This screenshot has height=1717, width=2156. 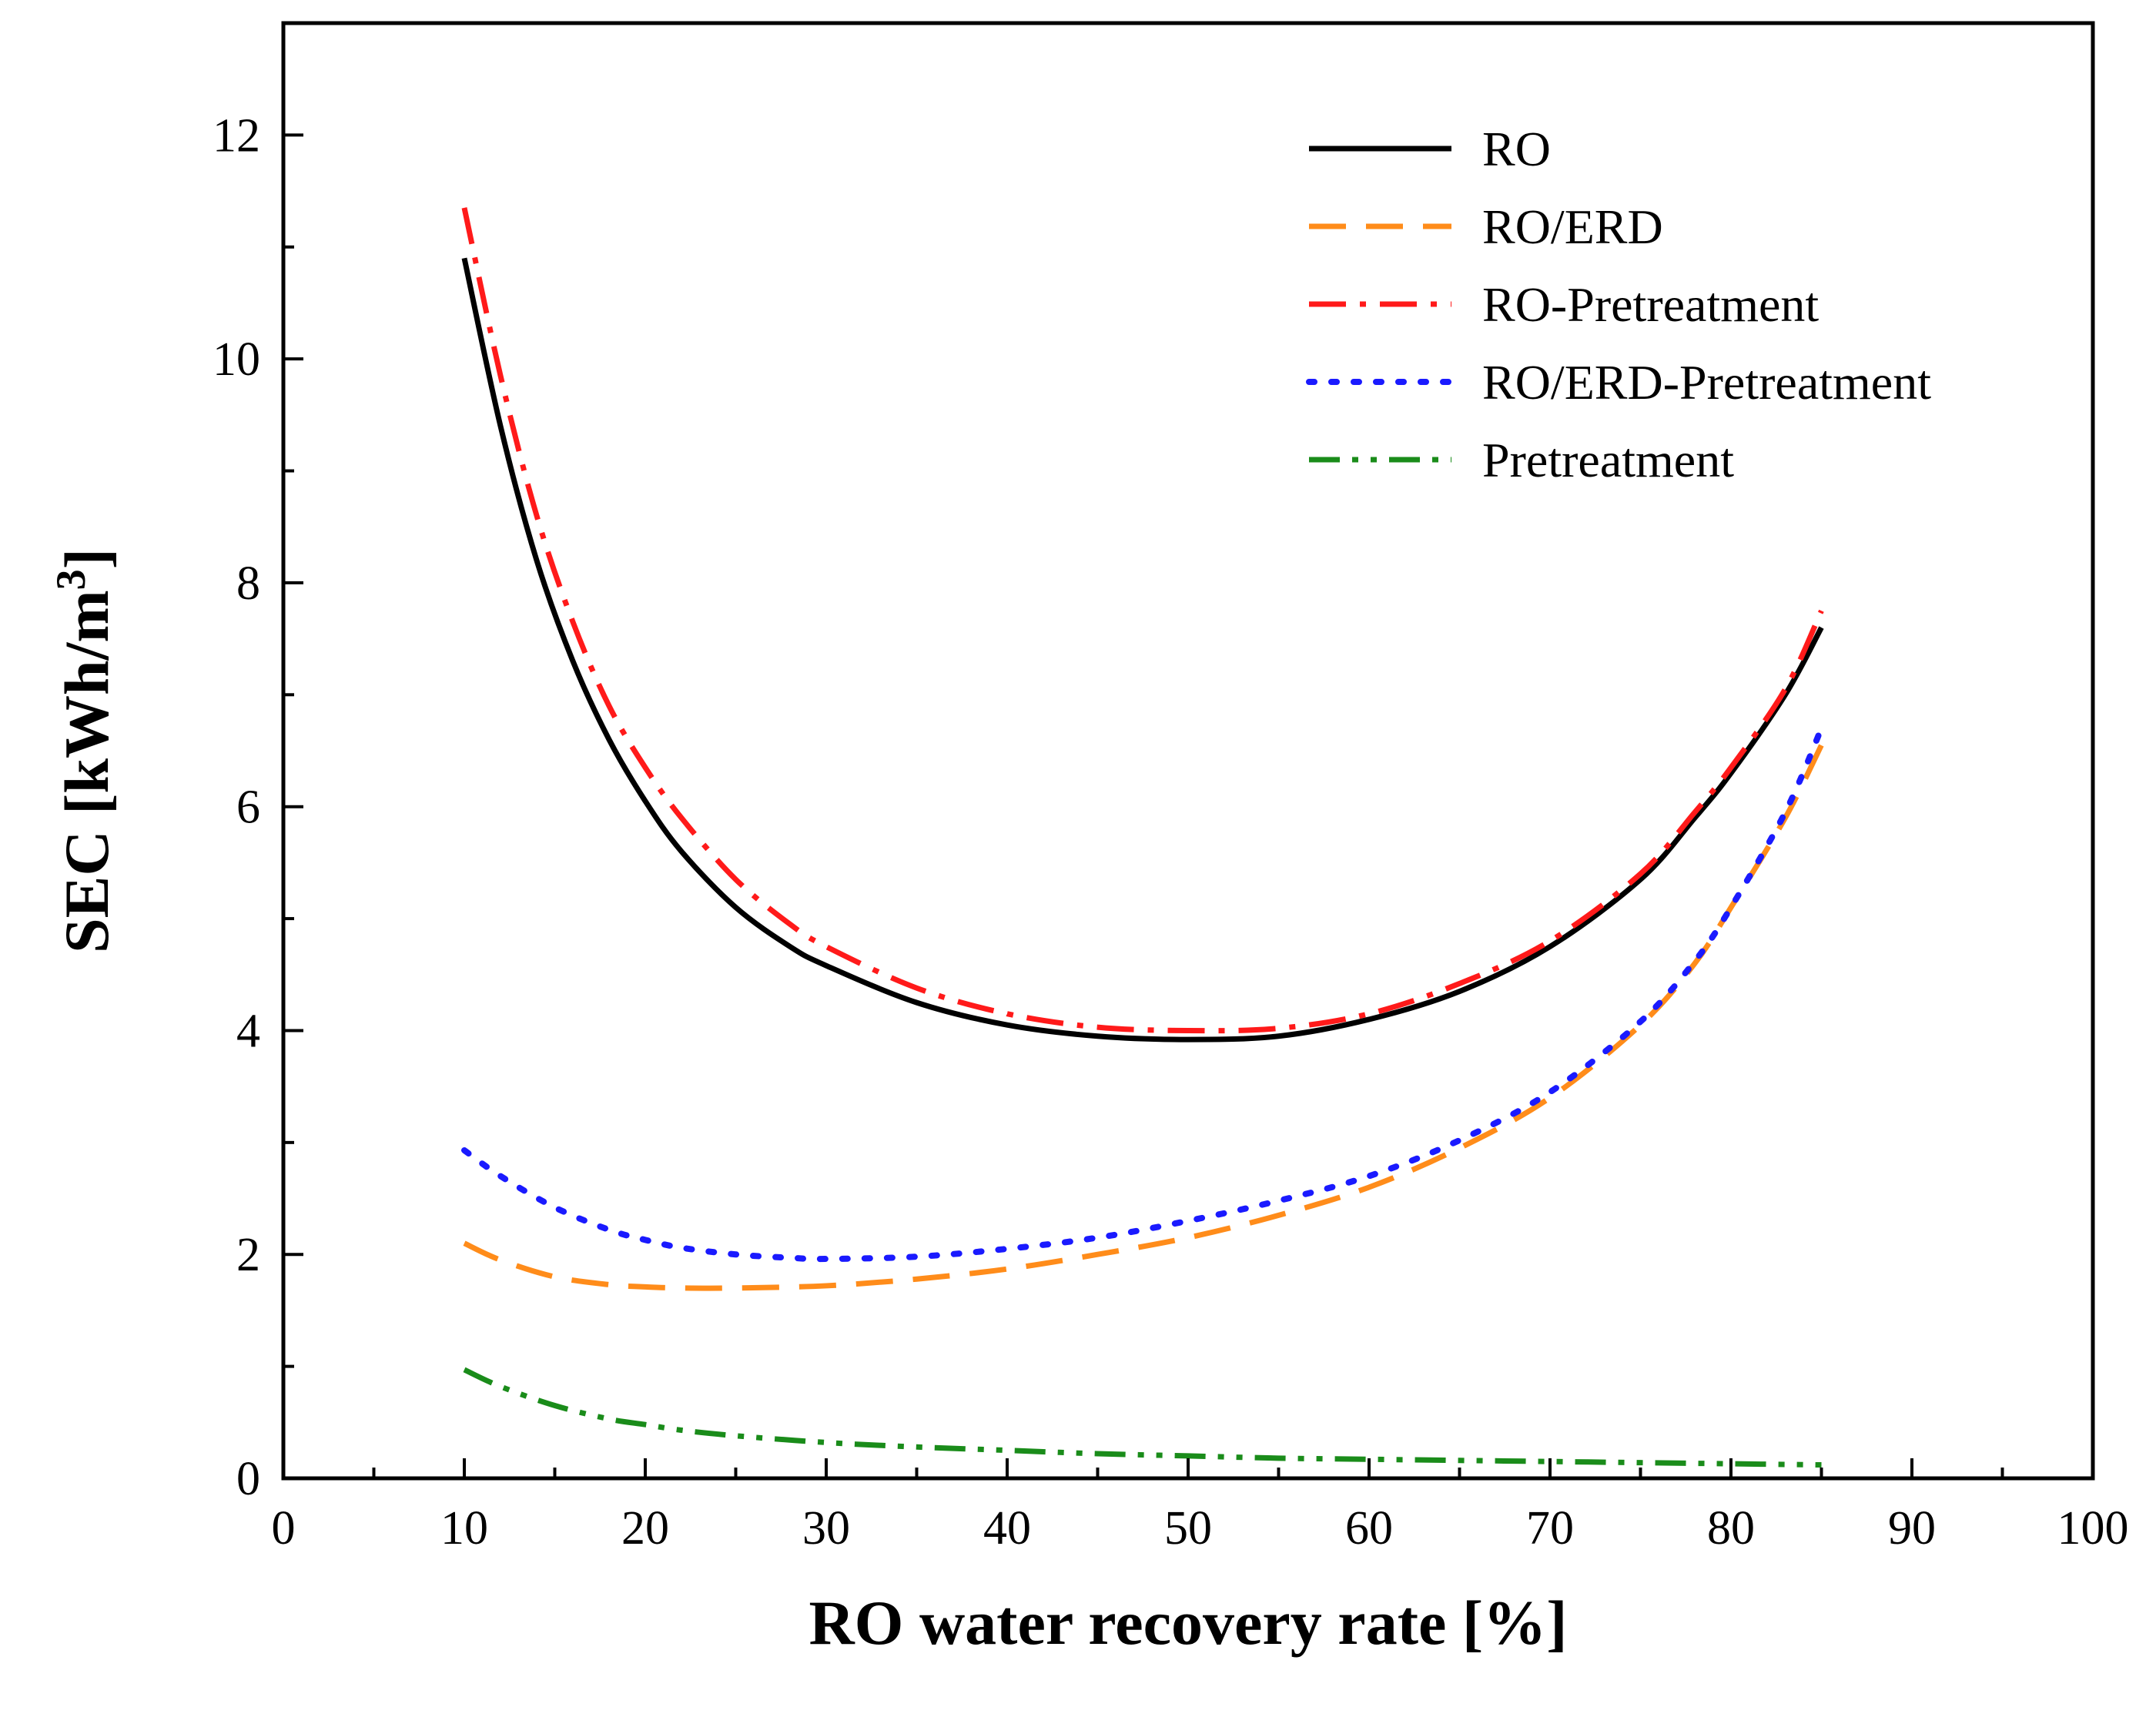 I want to click on legend-label: RO, so click(x=1516, y=149).